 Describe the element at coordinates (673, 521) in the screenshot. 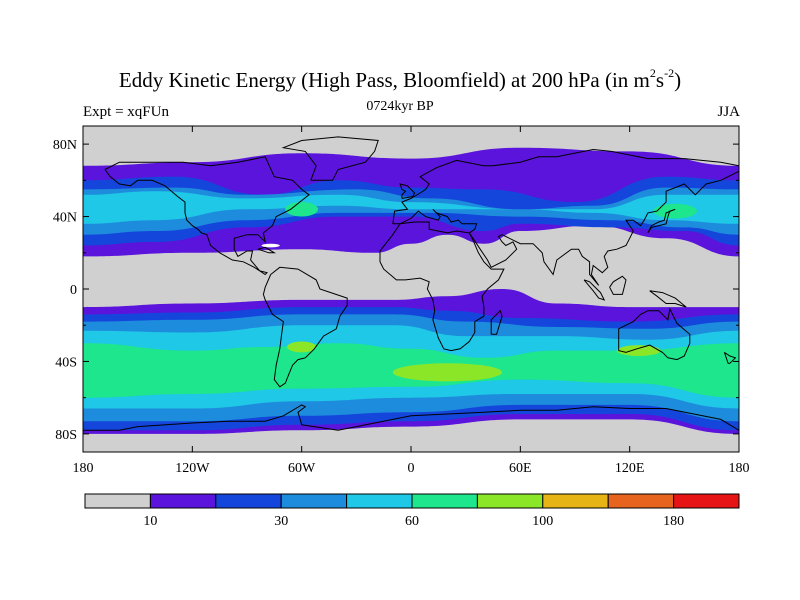

I see `colorbar-label: 180` at that location.